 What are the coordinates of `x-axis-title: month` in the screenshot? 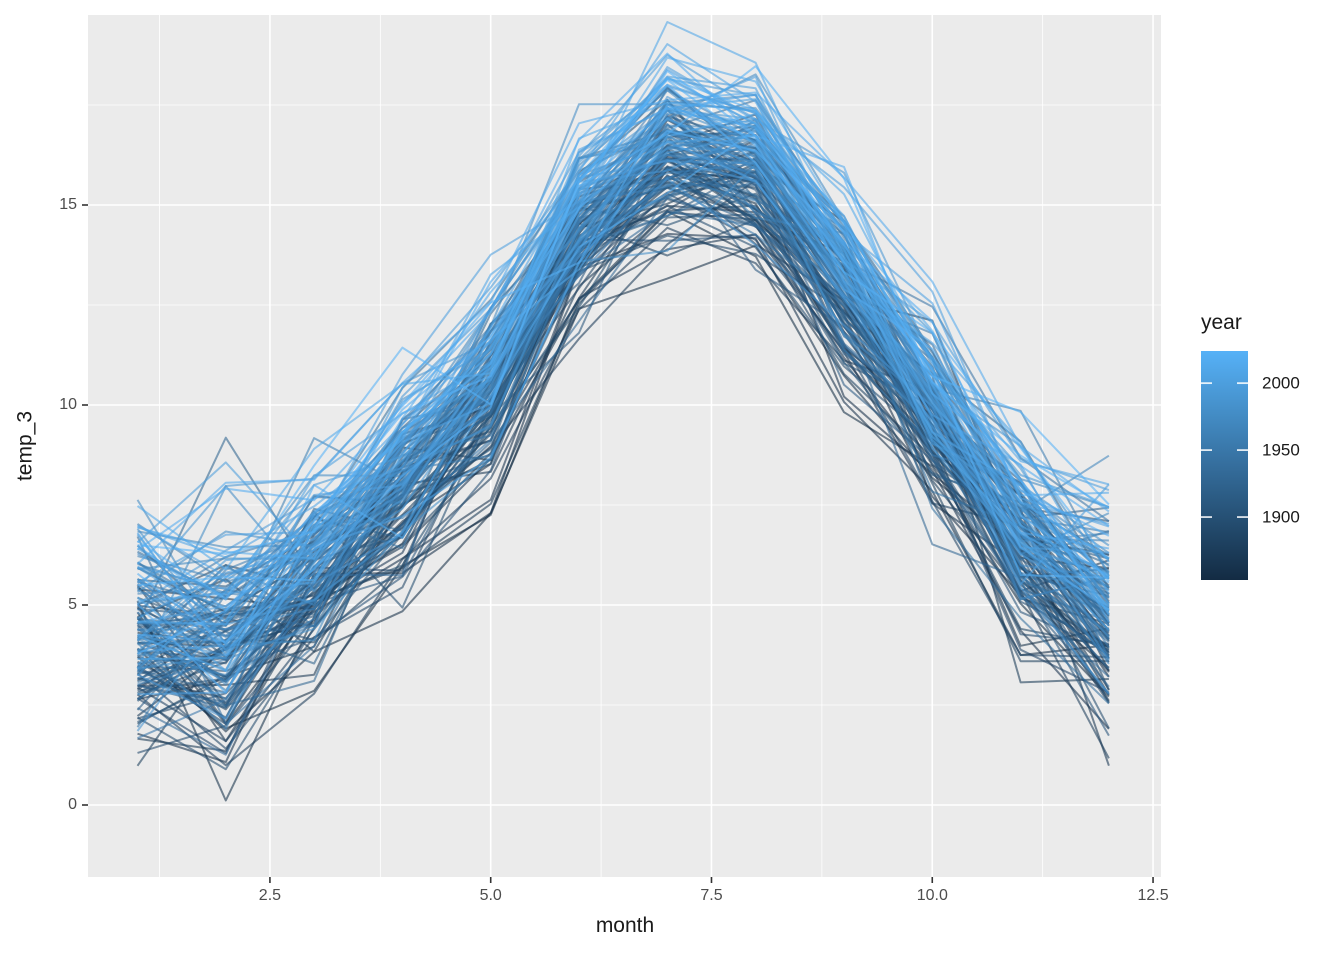 It's located at (625, 925).